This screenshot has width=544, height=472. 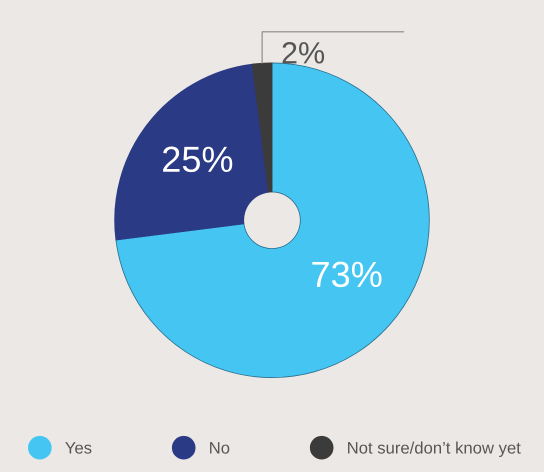 What do you see at coordinates (303, 53) in the screenshot?
I see `data-label: 2%` at bounding box center [303, 53].